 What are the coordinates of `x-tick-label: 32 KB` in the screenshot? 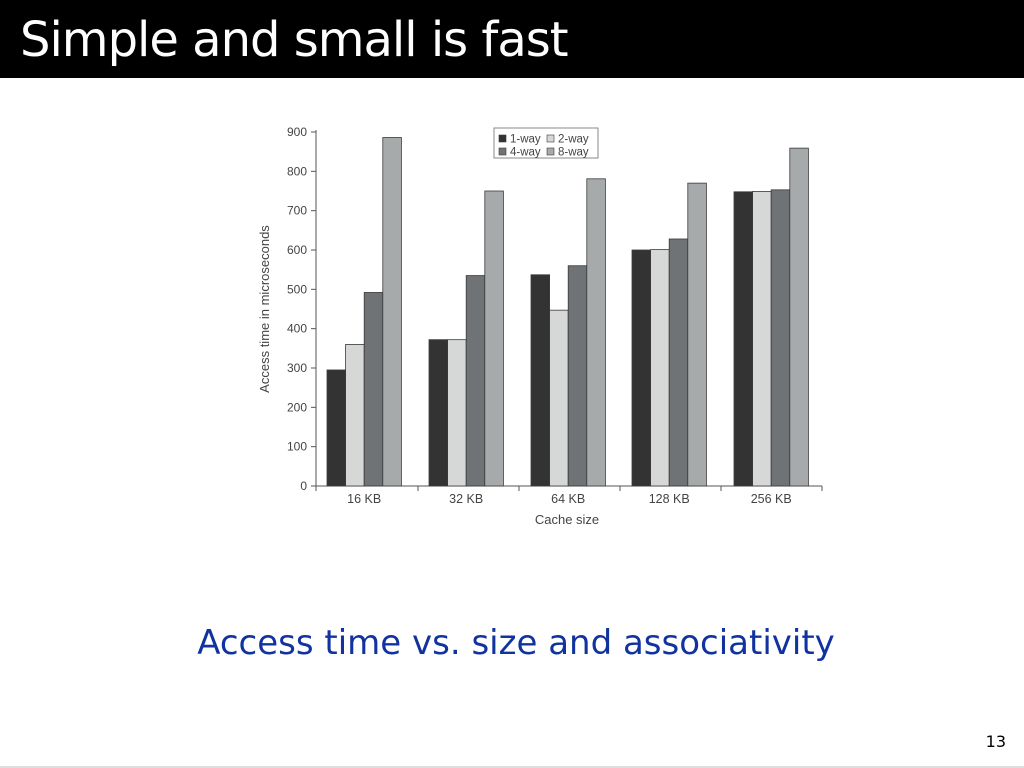 It's located at (466, 499).